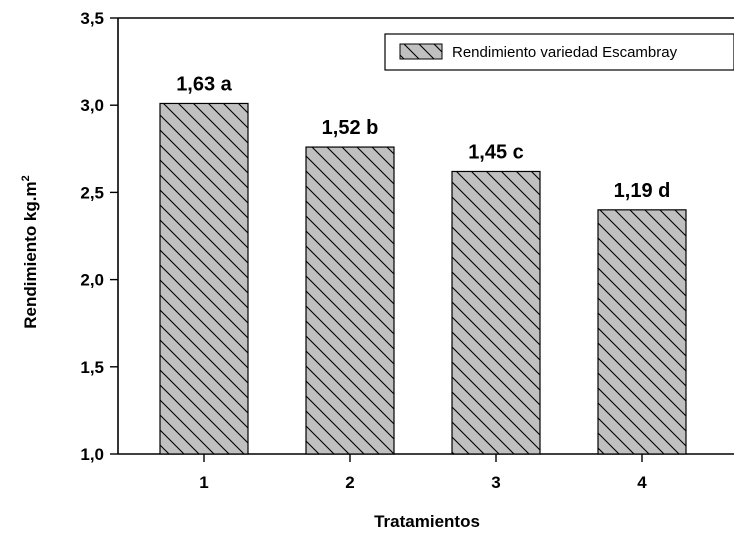  What do you see at coordinates (92, 280) in the screenshot?
I see `y-tick-label: 2,0` at bounding box center [92, 280].